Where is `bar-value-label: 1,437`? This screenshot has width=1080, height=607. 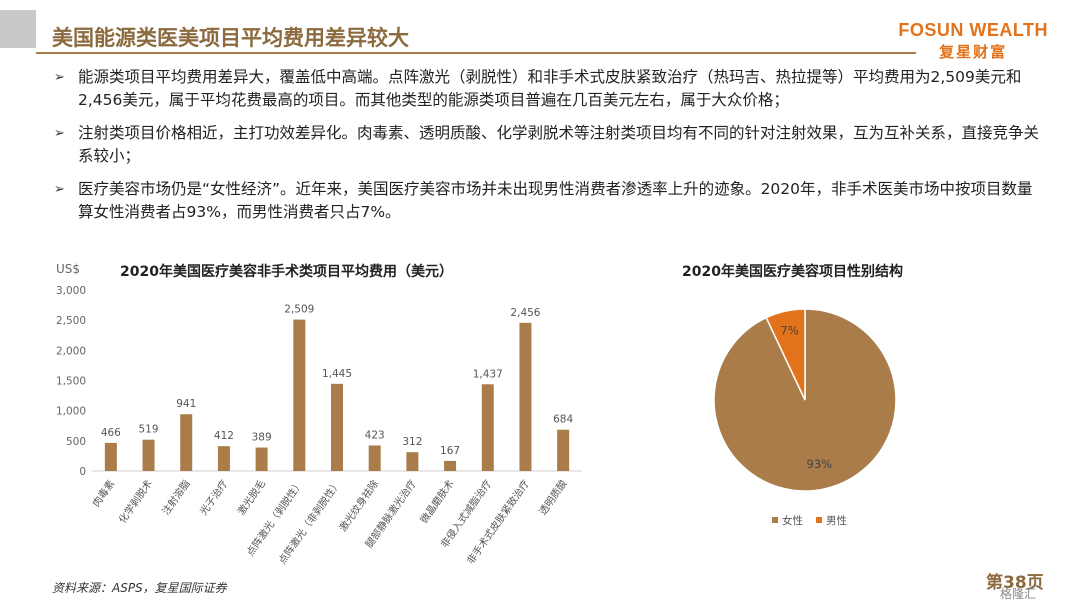 bar-value-label: 1,437 is located at coordinates (488, 374).